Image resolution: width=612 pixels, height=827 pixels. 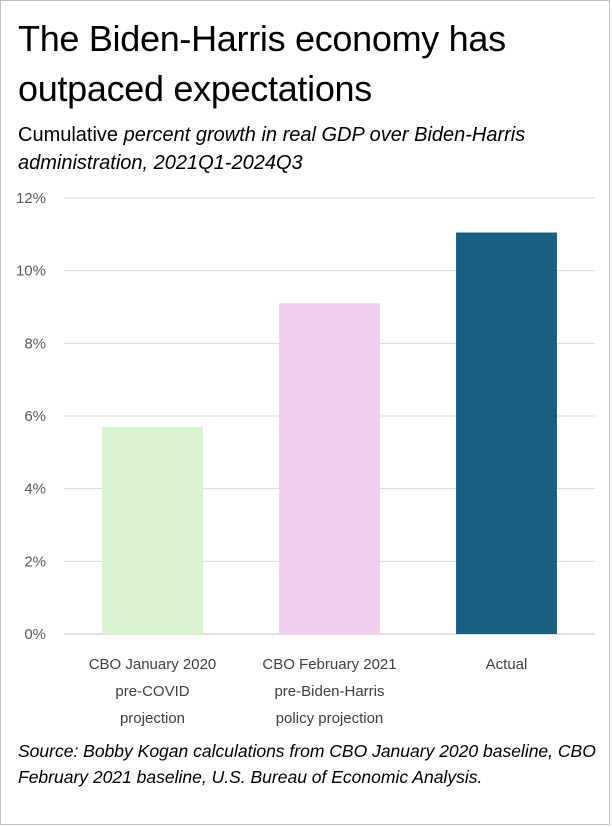 I want to click on y-tick-label: 6%, so click(x=35, y=416).